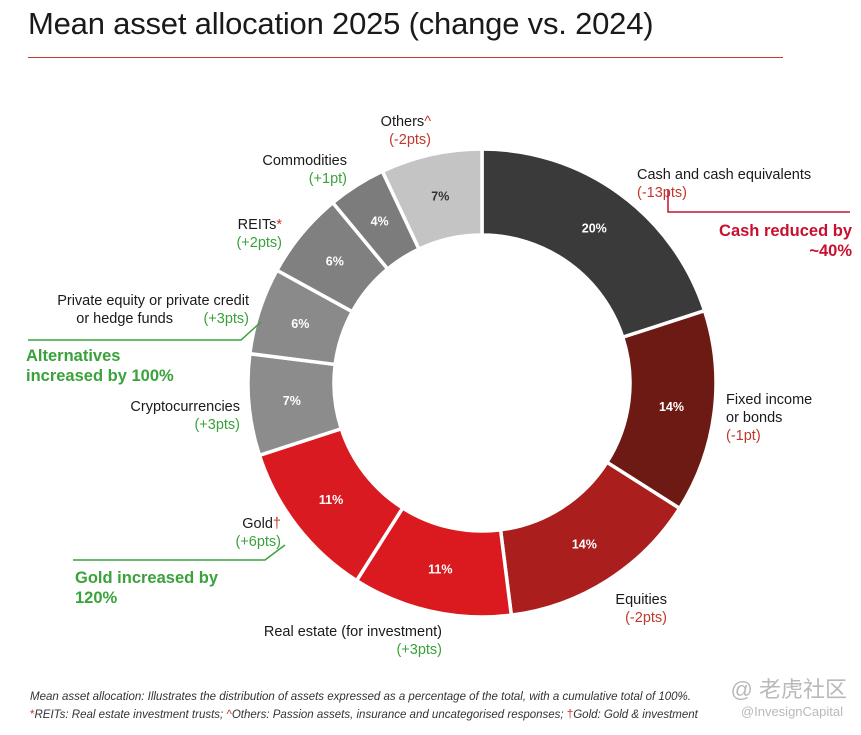  I want to click on slice-label-fixed-income-or-bonds-line-2: or bonds, so click(754, 418).